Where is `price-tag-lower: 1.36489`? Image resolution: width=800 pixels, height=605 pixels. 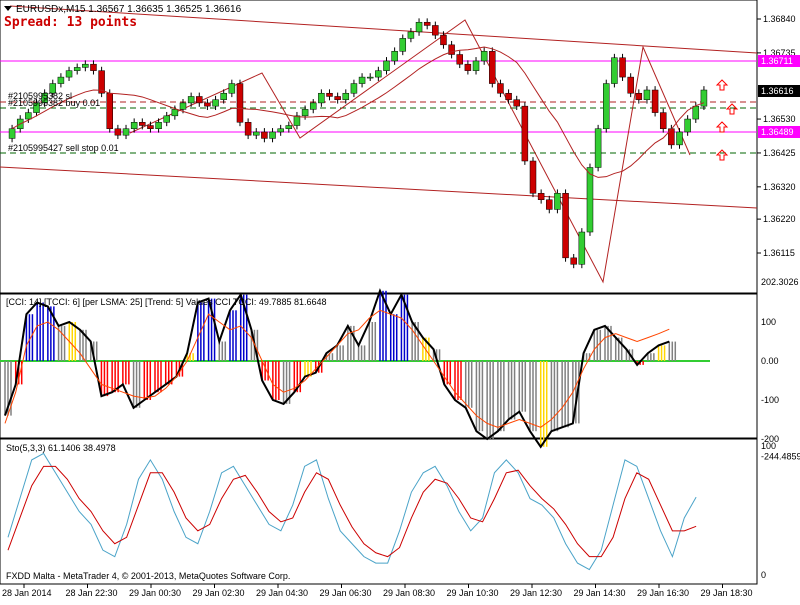 price-tag-lower: 1.36489 is located at coordinates (777, 132).